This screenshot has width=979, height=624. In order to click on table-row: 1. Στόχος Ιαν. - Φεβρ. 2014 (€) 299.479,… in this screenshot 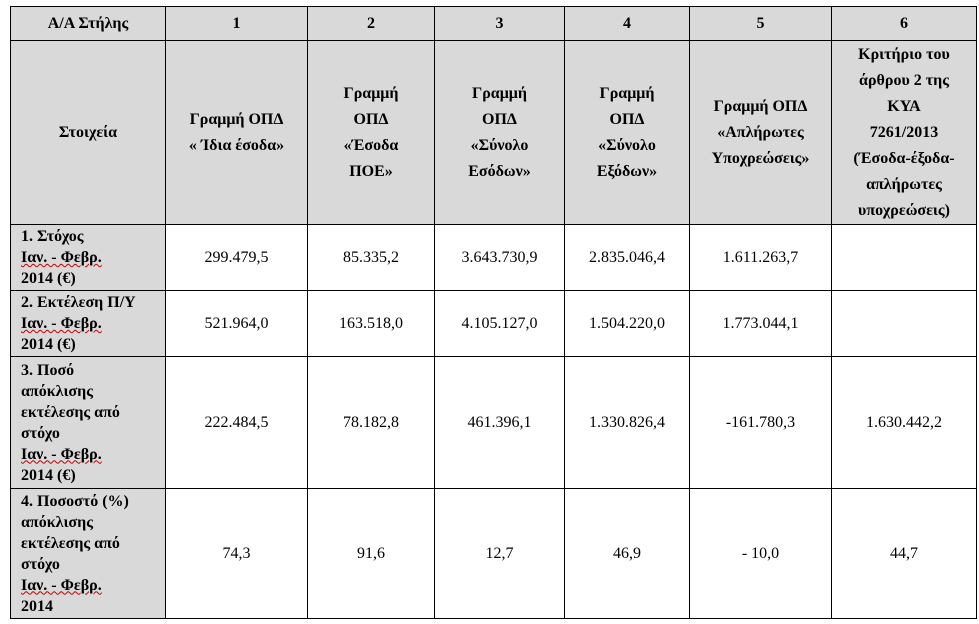, I will do `click(493, 257)`.